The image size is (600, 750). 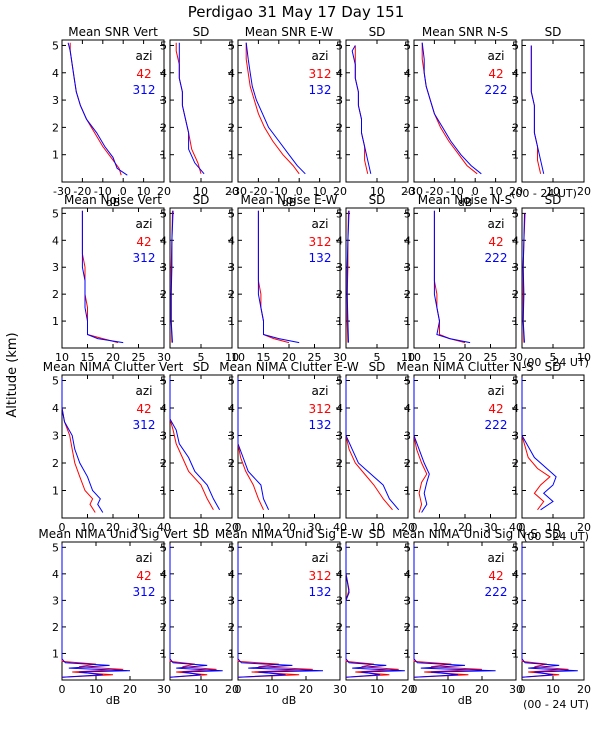 What do you see at coordinates (12, 374) in the screenshot?
I see `y-axis-label: Altitude (km)` at bounding box center [12, 374].